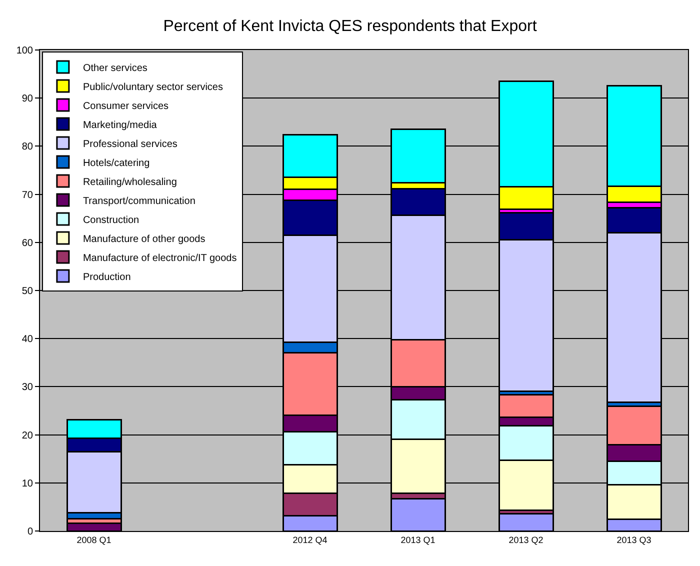  I want to click on legend-label: Hotels/catering, so click(116, 163).